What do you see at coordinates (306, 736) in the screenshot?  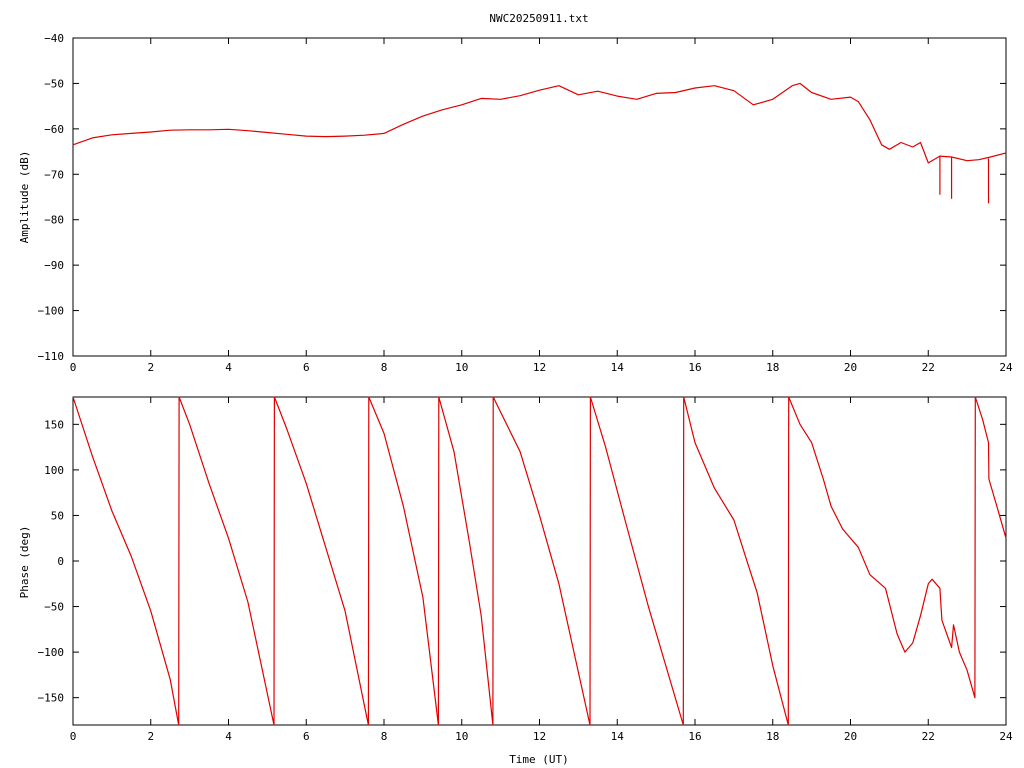 I see `phase-xtick-label: 6` at bounding box center [306, 736].